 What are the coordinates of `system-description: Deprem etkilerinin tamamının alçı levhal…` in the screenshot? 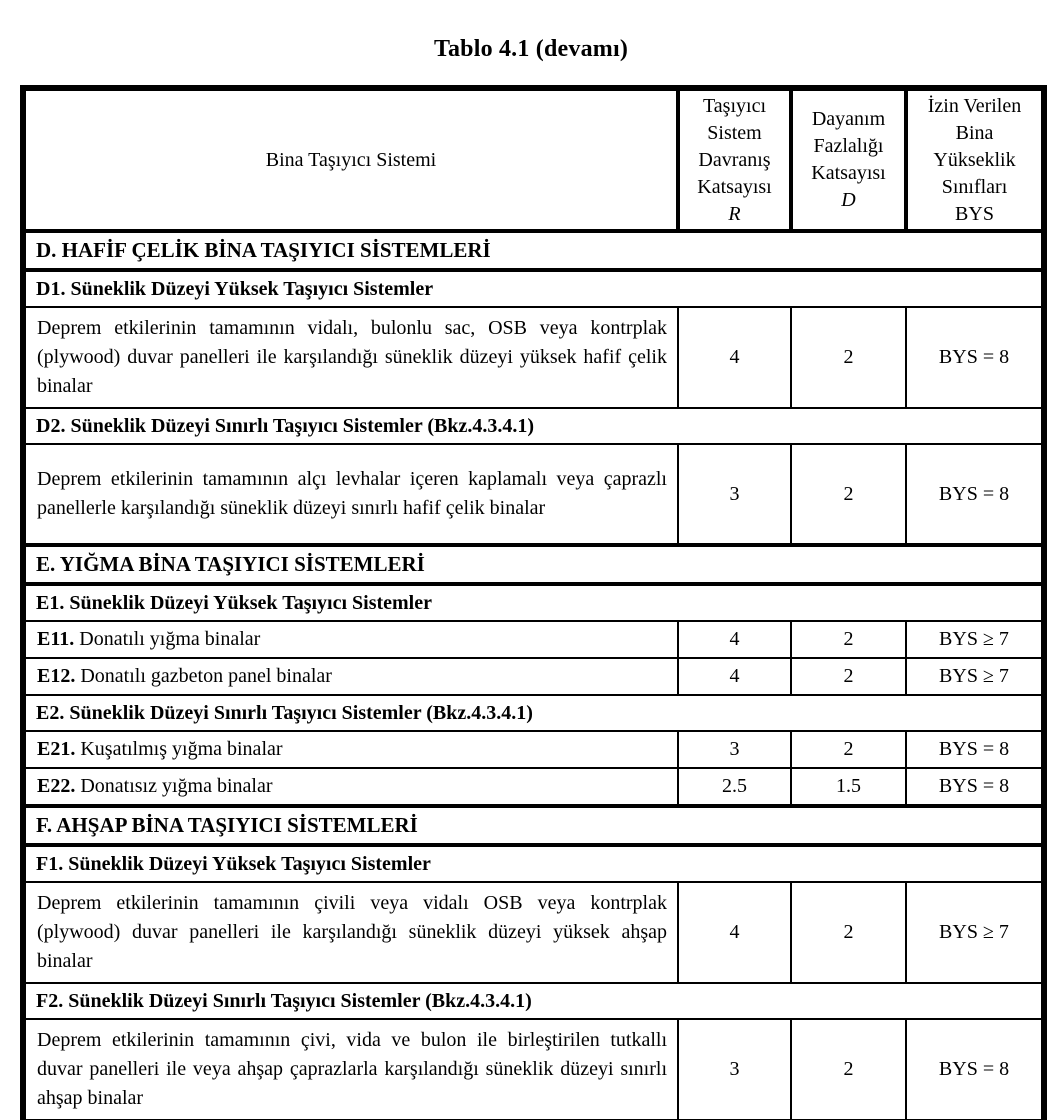 It's located at (350, 494).